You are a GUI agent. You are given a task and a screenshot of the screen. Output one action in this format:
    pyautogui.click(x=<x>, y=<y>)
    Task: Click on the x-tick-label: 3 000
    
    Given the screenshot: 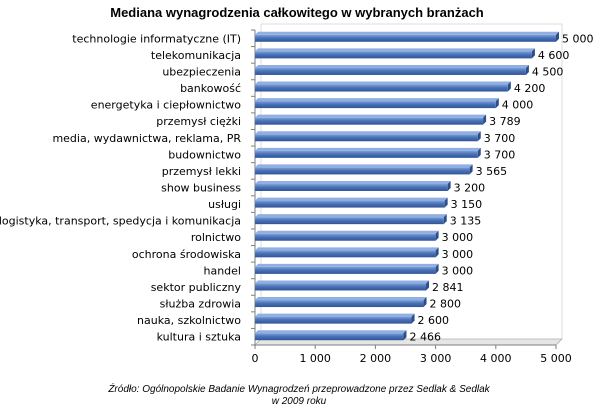 What is the action you would take?
    pyautogui.click(x=436, y=358)
    